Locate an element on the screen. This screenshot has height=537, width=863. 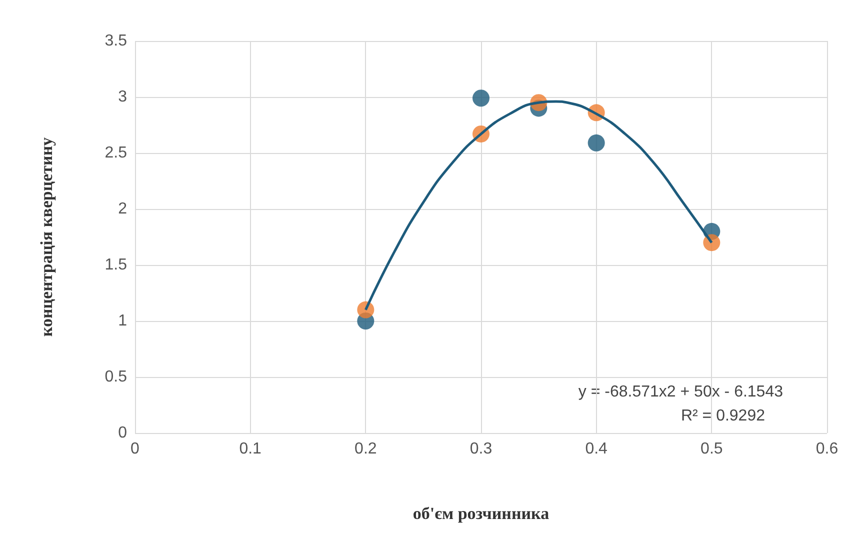
annotation: R² = 0.9292 is located at coordinates (723, 416).